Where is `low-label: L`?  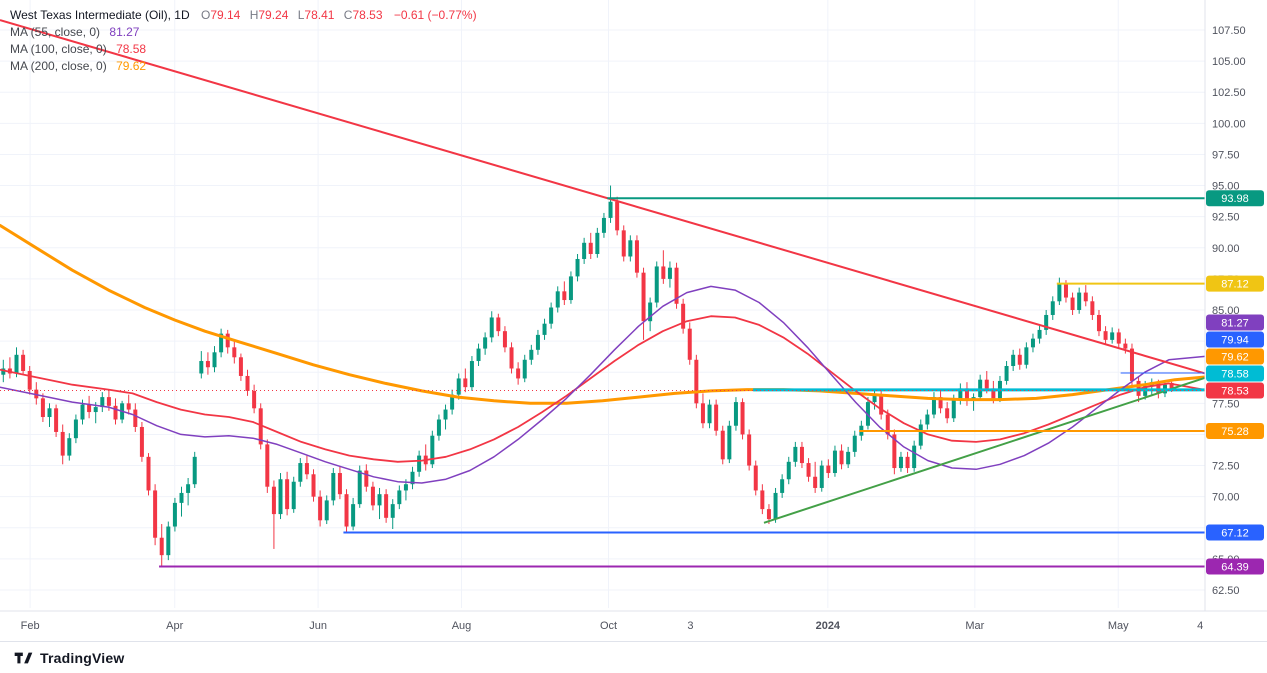 low-label: L is located at coordinates (301, 15).